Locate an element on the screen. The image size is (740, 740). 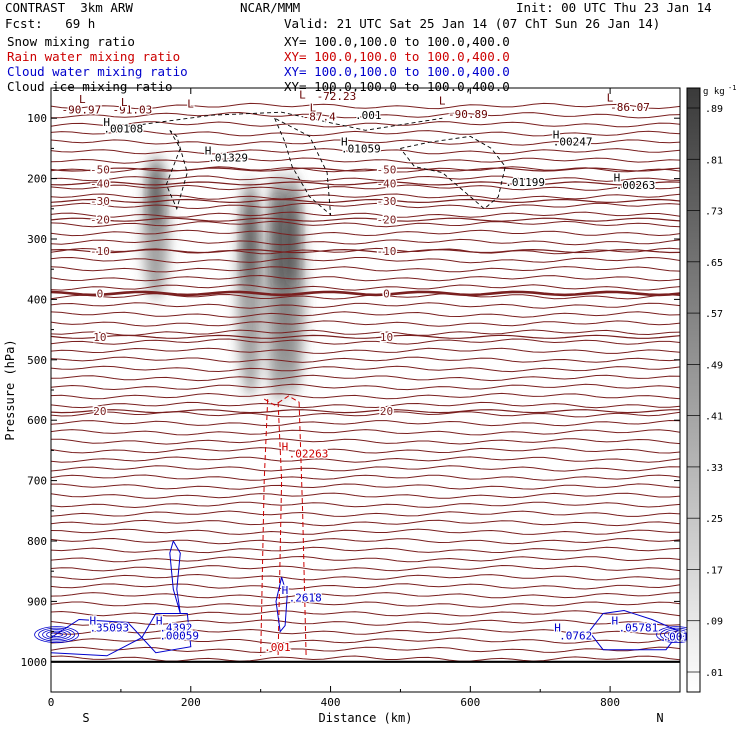
extrema-label-17: .01329 is located at coordinates (228, 158).